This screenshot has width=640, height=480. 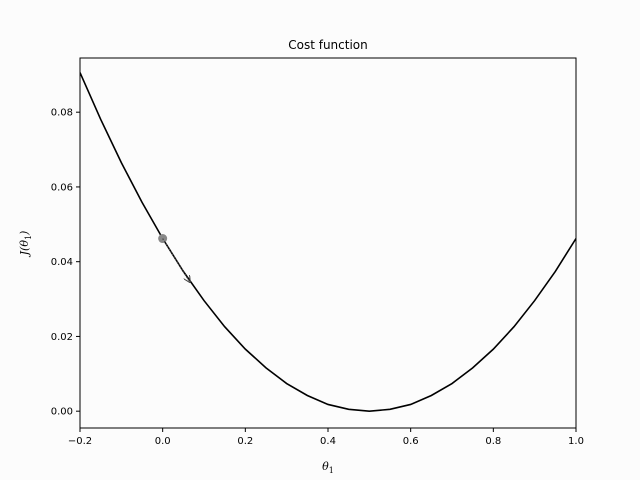 I want to click on x-tick-label: 0.2, so click(x=245, y=441).